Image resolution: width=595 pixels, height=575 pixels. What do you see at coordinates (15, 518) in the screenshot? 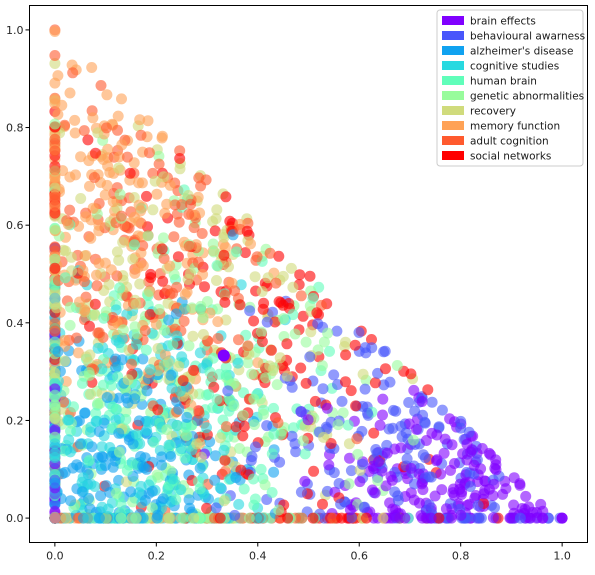
I see `y-tick-label: 0.0` at bounding box center [15, 518].